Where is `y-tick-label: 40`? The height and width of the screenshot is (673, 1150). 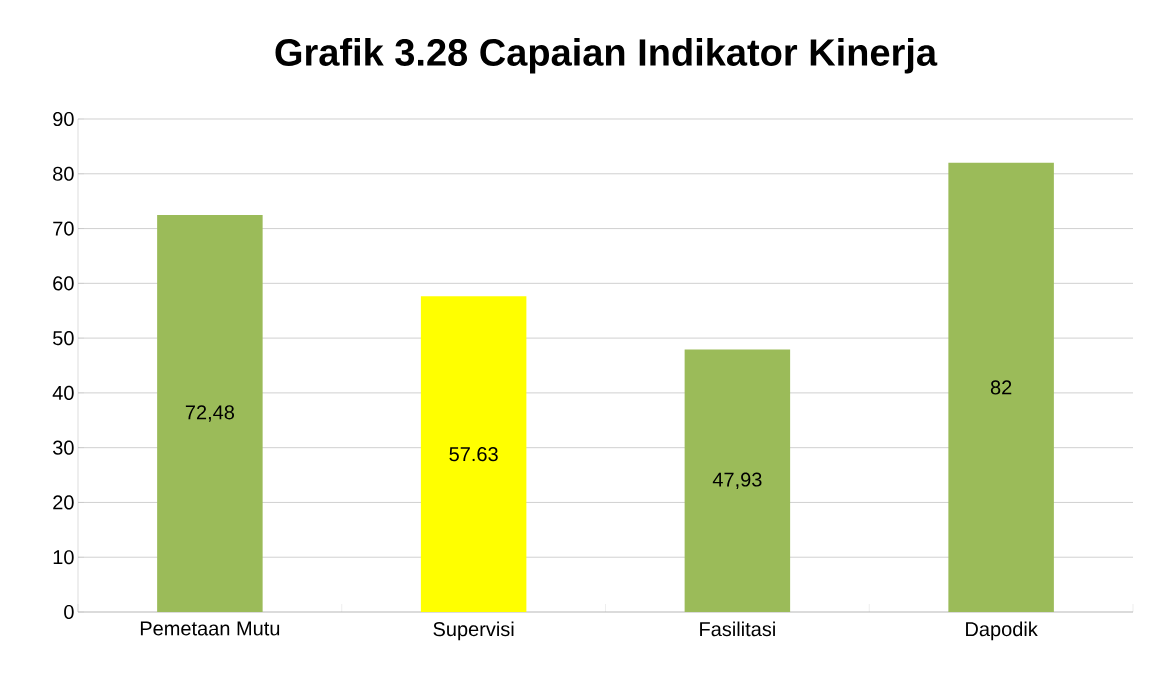
y-tick-label: 40 is located at coordinates (63, 392).